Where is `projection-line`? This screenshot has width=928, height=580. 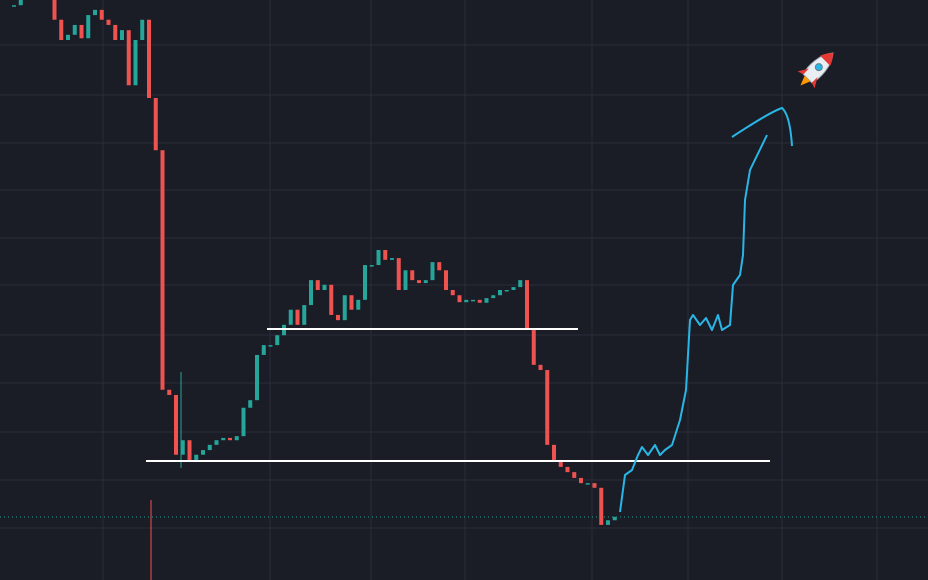 projection-line is located at coordinates (693, 323).